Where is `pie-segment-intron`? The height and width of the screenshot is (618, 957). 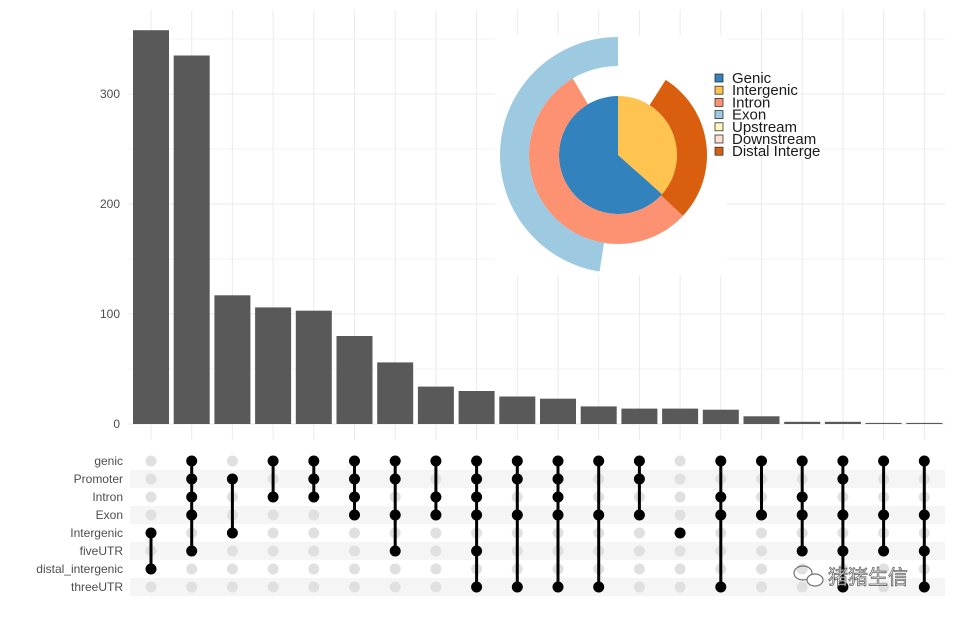
pie-segment-intron is located at coordinates (606, 161).